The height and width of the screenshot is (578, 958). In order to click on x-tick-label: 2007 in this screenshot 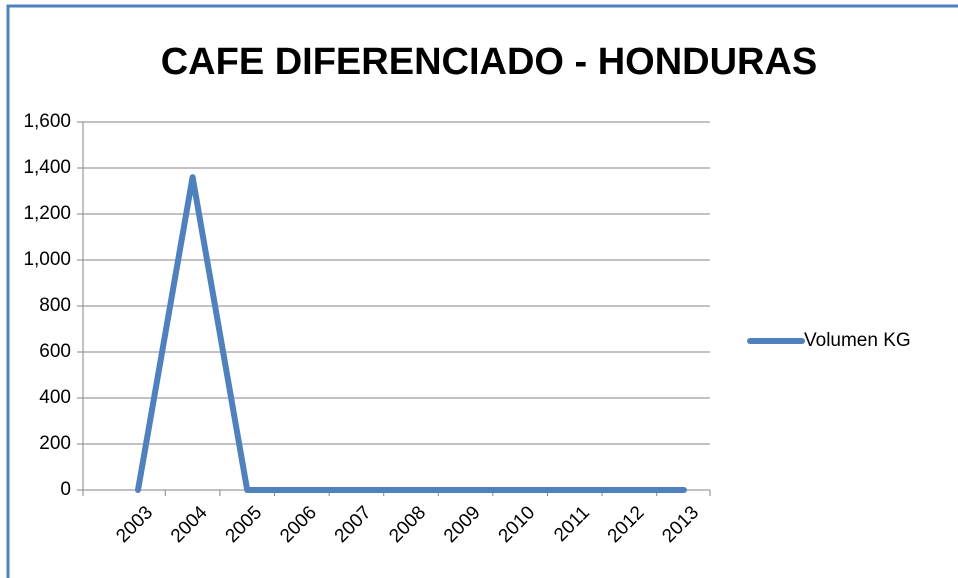, I will do `click(353, 524)`.